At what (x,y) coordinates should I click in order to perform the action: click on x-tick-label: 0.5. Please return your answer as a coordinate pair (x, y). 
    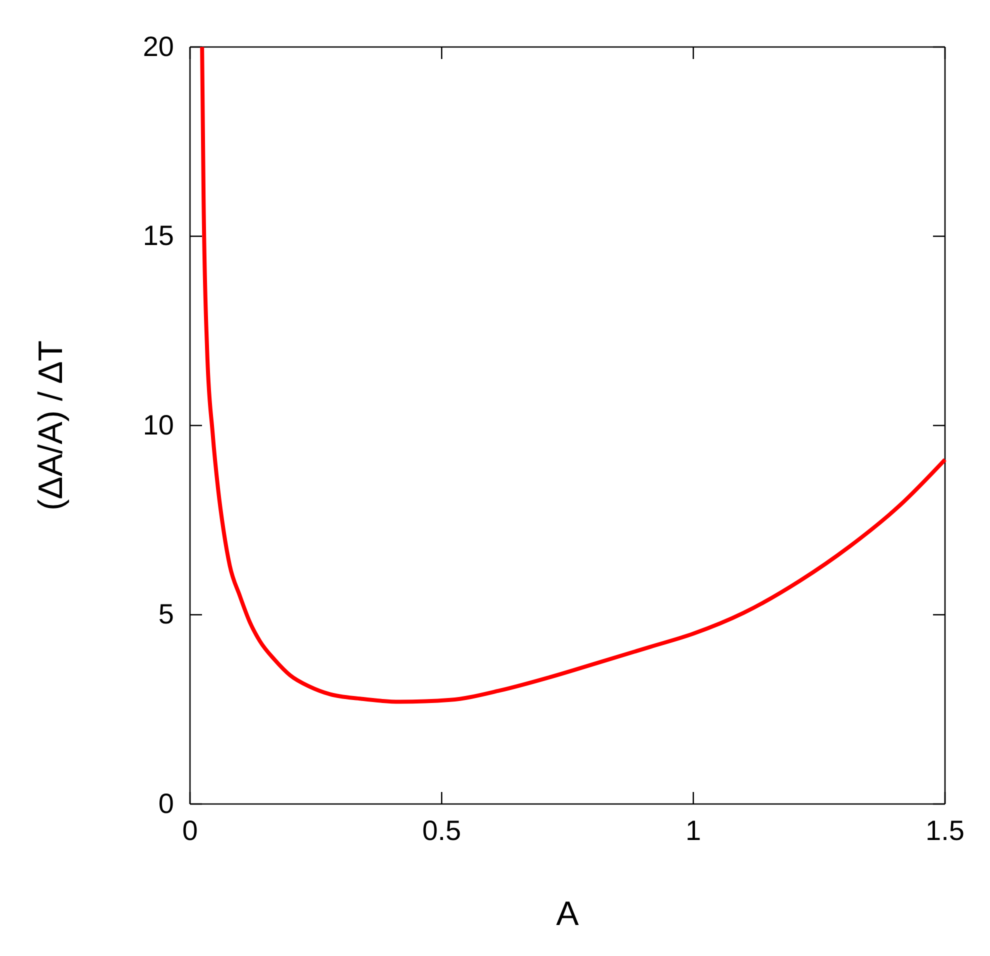
    Looking at the image, I should click on (442, 830).